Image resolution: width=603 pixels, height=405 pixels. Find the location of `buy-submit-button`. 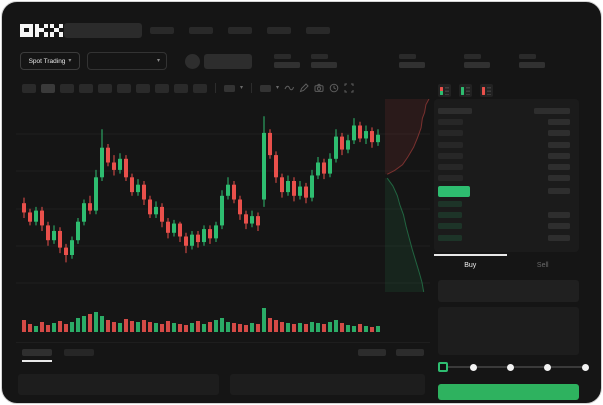

buy-submit-button is located at coordinates (508, 392).